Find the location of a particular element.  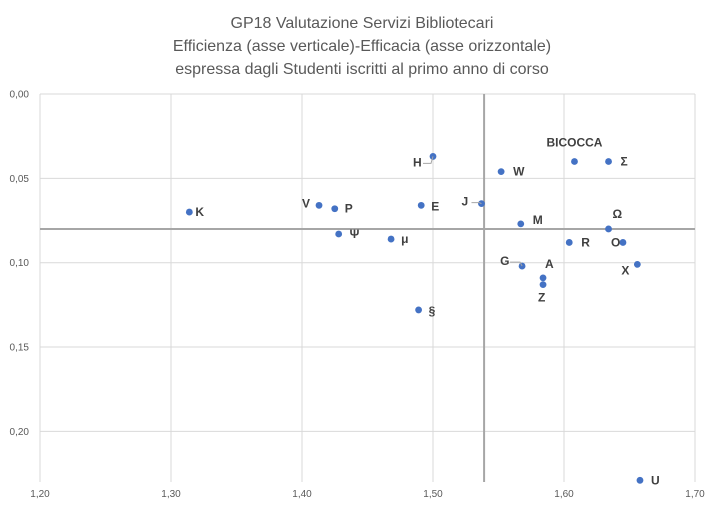

data-label: Ω is located at coordinates (618, 214).